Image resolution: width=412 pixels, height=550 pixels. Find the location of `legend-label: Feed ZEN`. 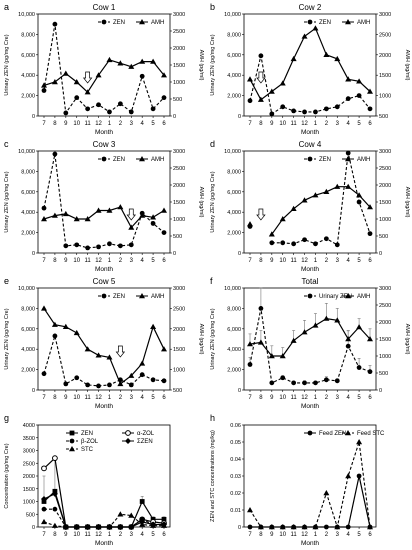

legend-label: Feed ZEN is located at coordinates (332, 434).